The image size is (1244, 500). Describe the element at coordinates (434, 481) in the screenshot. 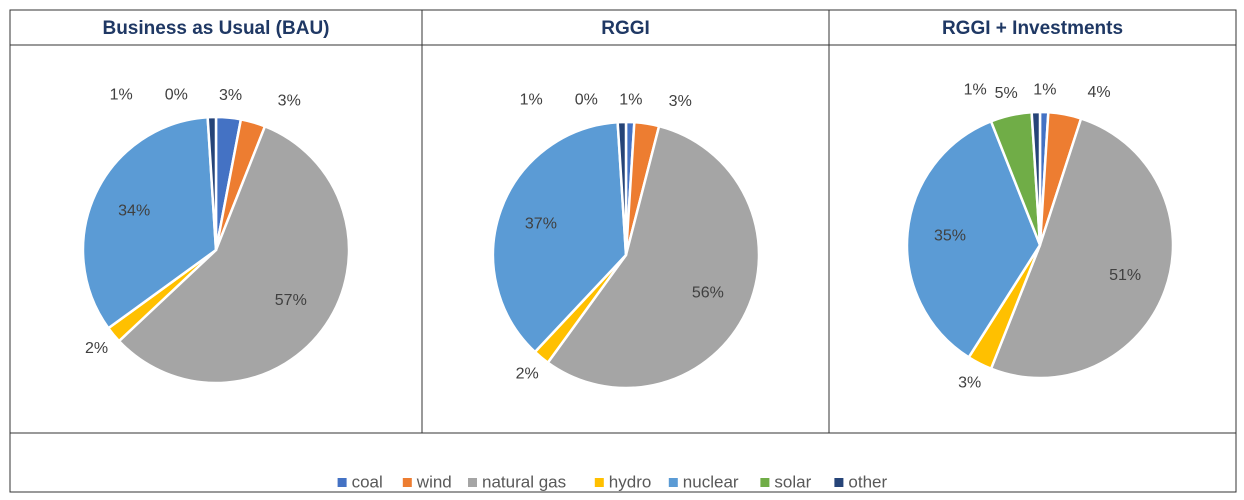

I see `legend-label: wind` at that location.